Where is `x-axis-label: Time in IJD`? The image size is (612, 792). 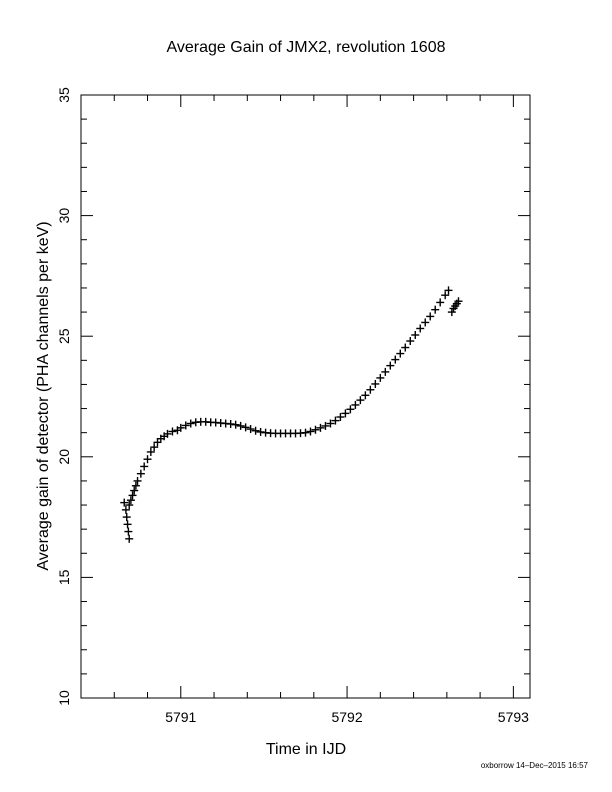
x-axis-label: Time in IJD is located at coordinates (306, 749).